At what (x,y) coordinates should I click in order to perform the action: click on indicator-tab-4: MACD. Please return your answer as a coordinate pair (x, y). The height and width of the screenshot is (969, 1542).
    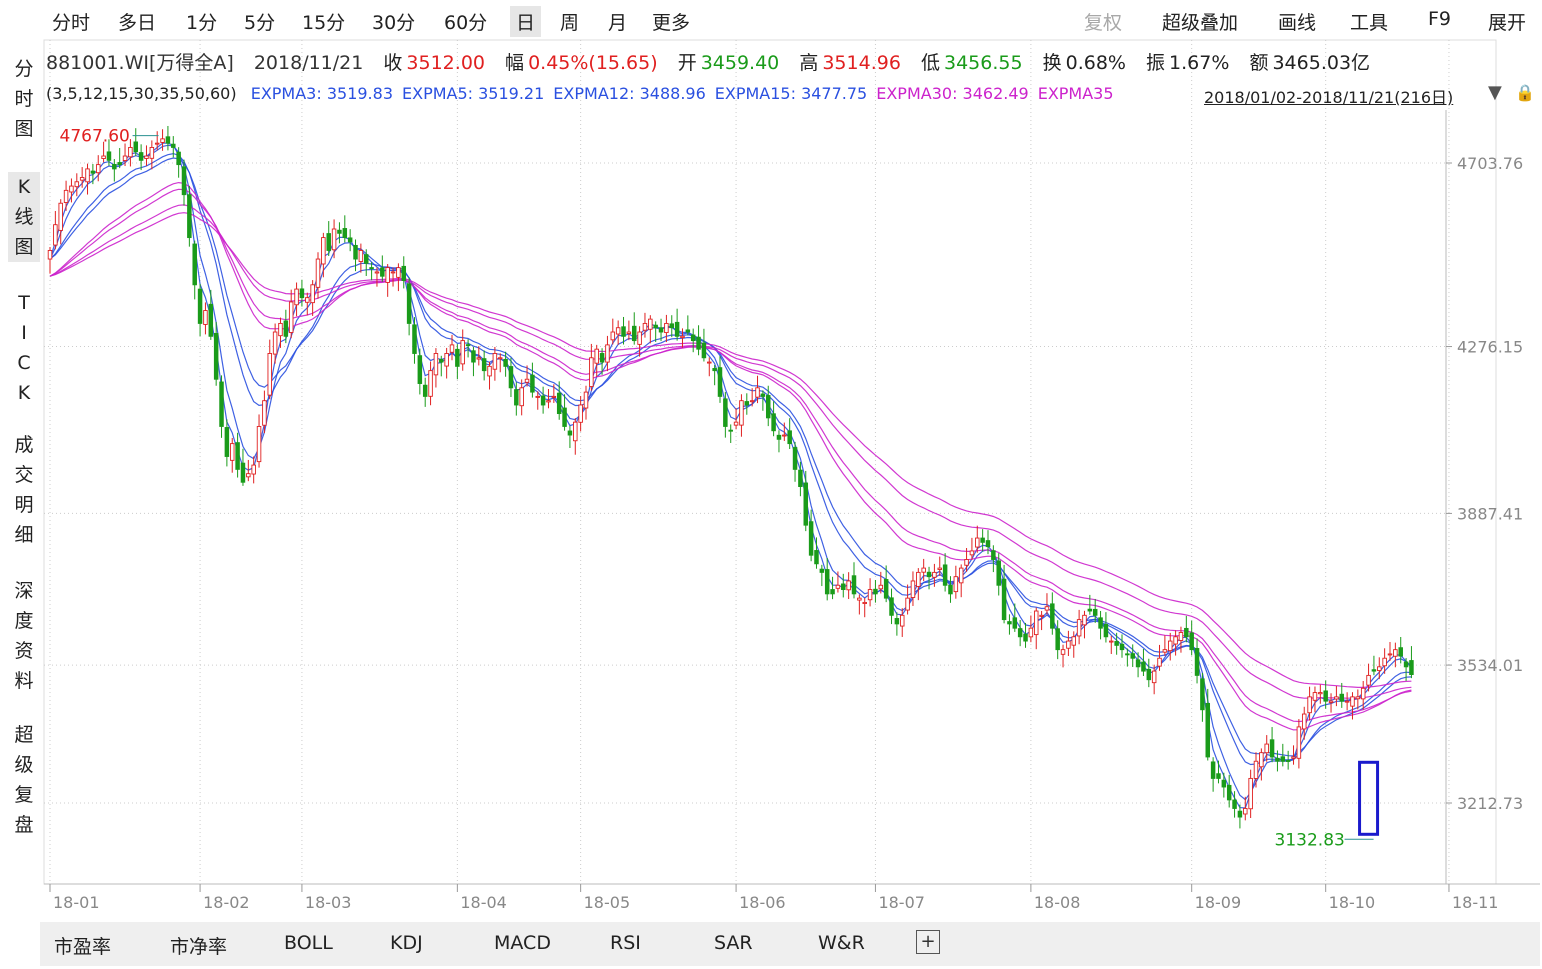
    Looking at the image, I should click on (522, 943).